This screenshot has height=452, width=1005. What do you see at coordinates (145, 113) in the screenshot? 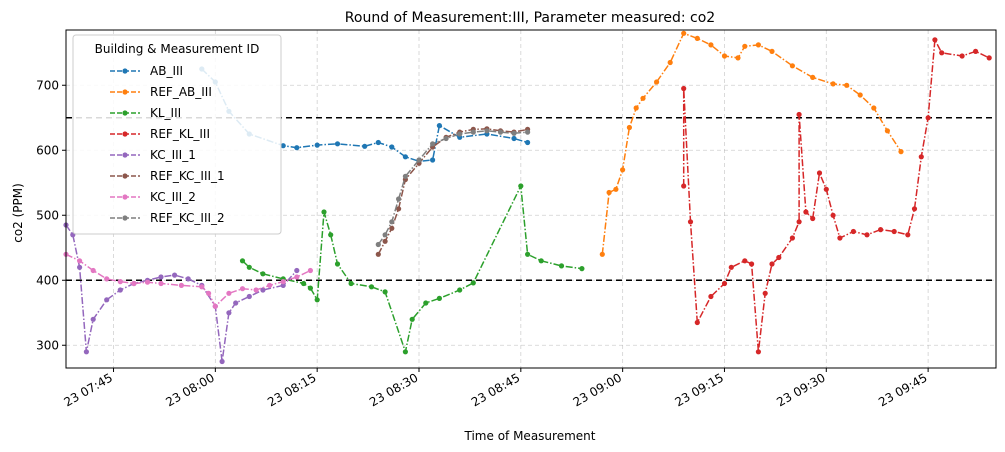
I see `legend-item: KL_III` at bounding box center [145, 113].